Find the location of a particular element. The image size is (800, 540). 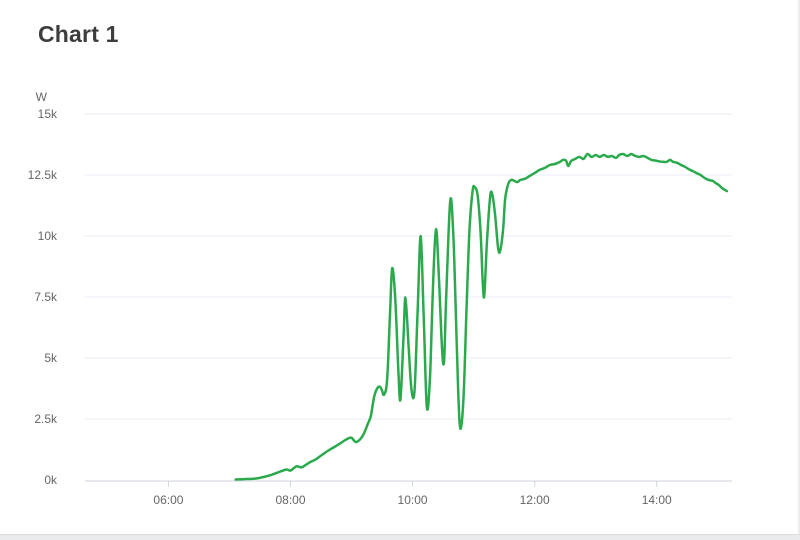

x-axis-tick-label: 06:00 is located at coordinates (168, 500).